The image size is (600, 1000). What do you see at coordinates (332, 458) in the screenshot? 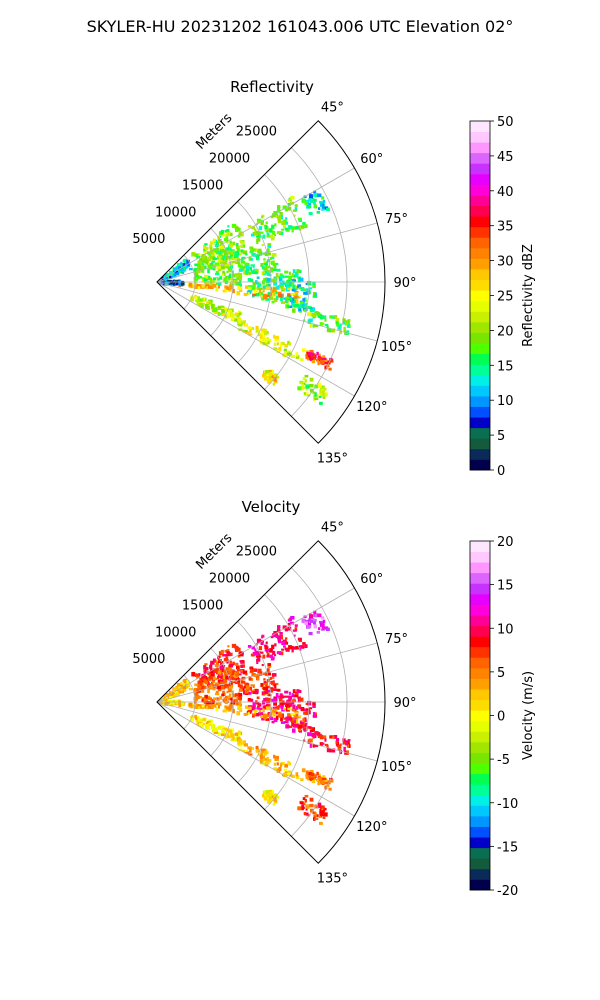
I see `azimuth-tick-label: 135°` at bounding box center [332, 458].